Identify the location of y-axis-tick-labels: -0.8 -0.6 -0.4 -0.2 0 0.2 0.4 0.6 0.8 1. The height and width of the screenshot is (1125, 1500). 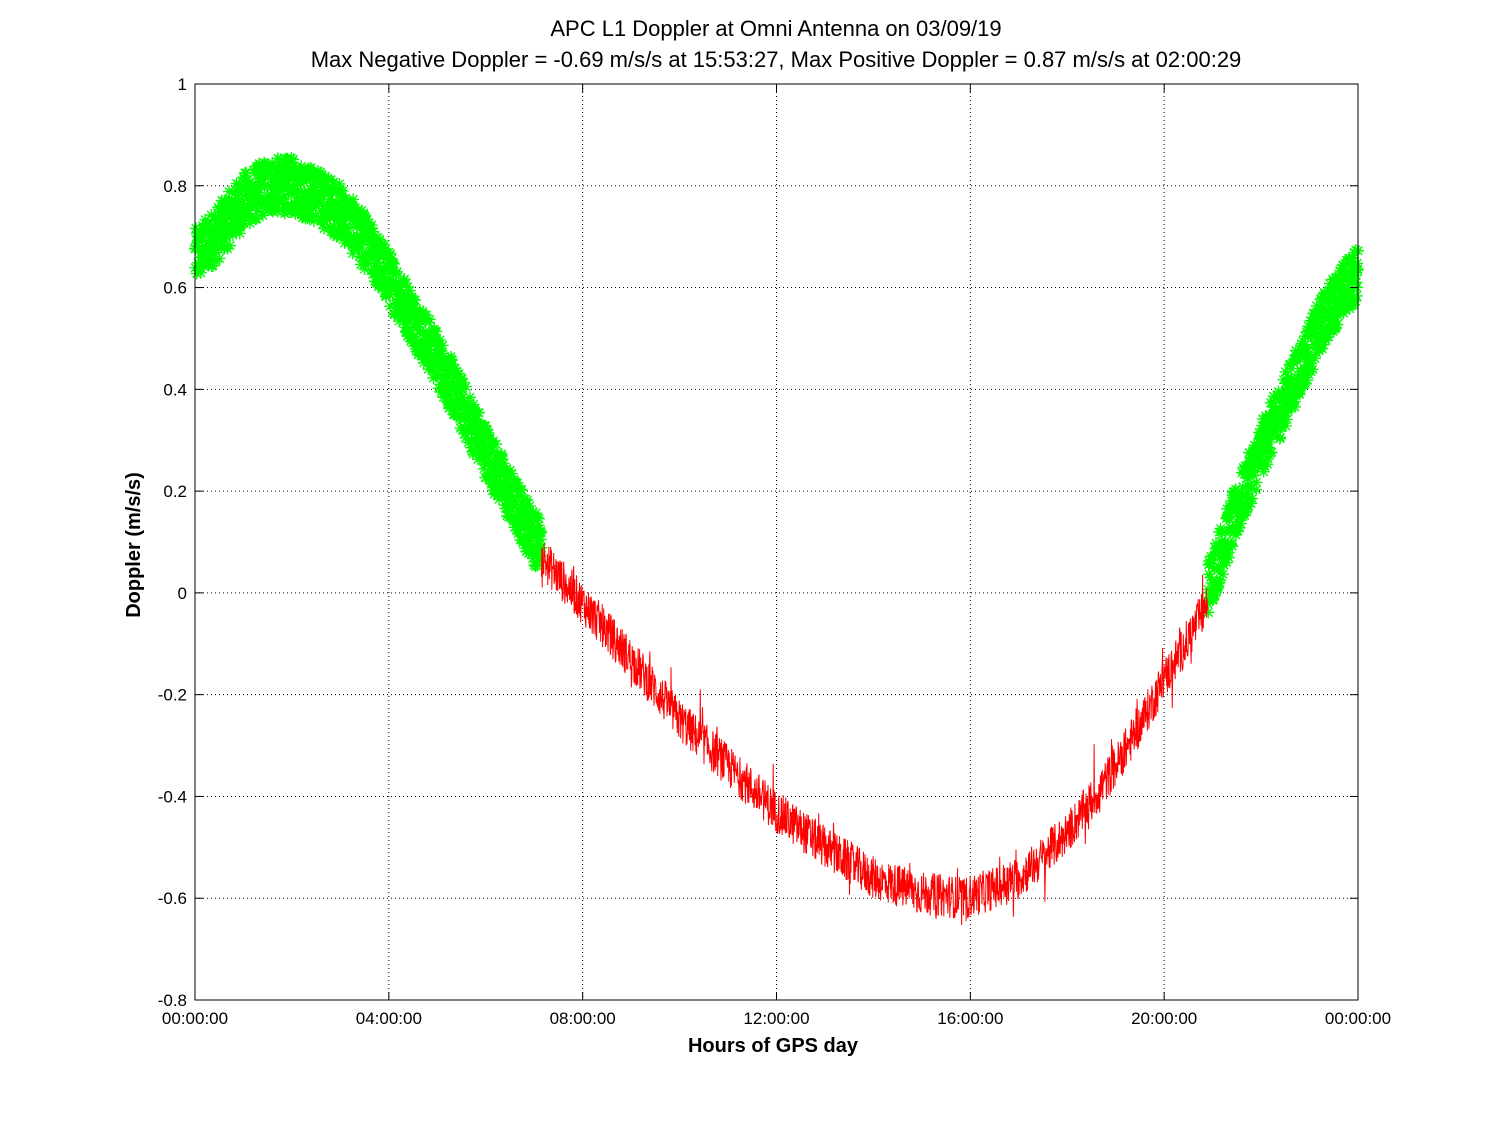
(172, 542).